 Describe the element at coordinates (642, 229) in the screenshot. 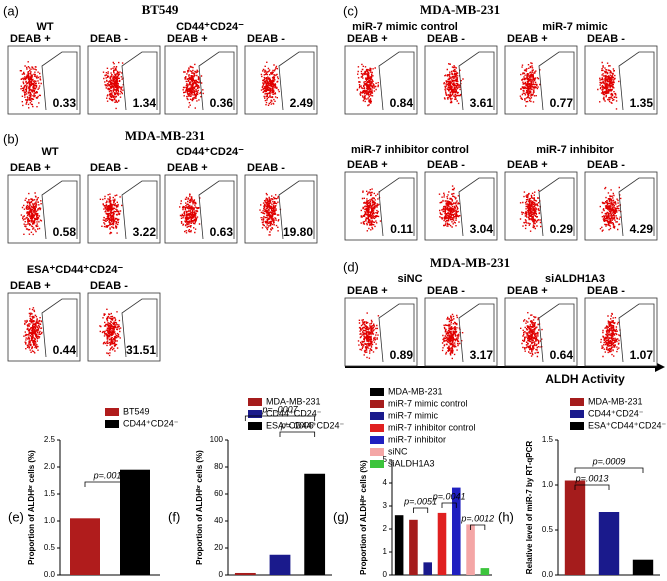

I see `gate-percent: 4.29` at that location.